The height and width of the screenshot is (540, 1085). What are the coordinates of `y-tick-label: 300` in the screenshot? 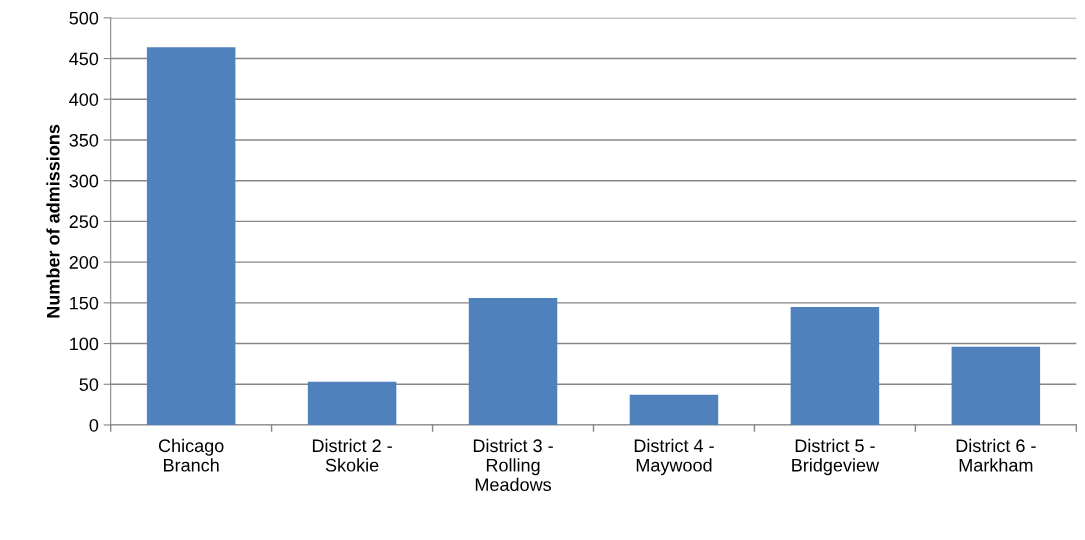 It's located at (84, 181).